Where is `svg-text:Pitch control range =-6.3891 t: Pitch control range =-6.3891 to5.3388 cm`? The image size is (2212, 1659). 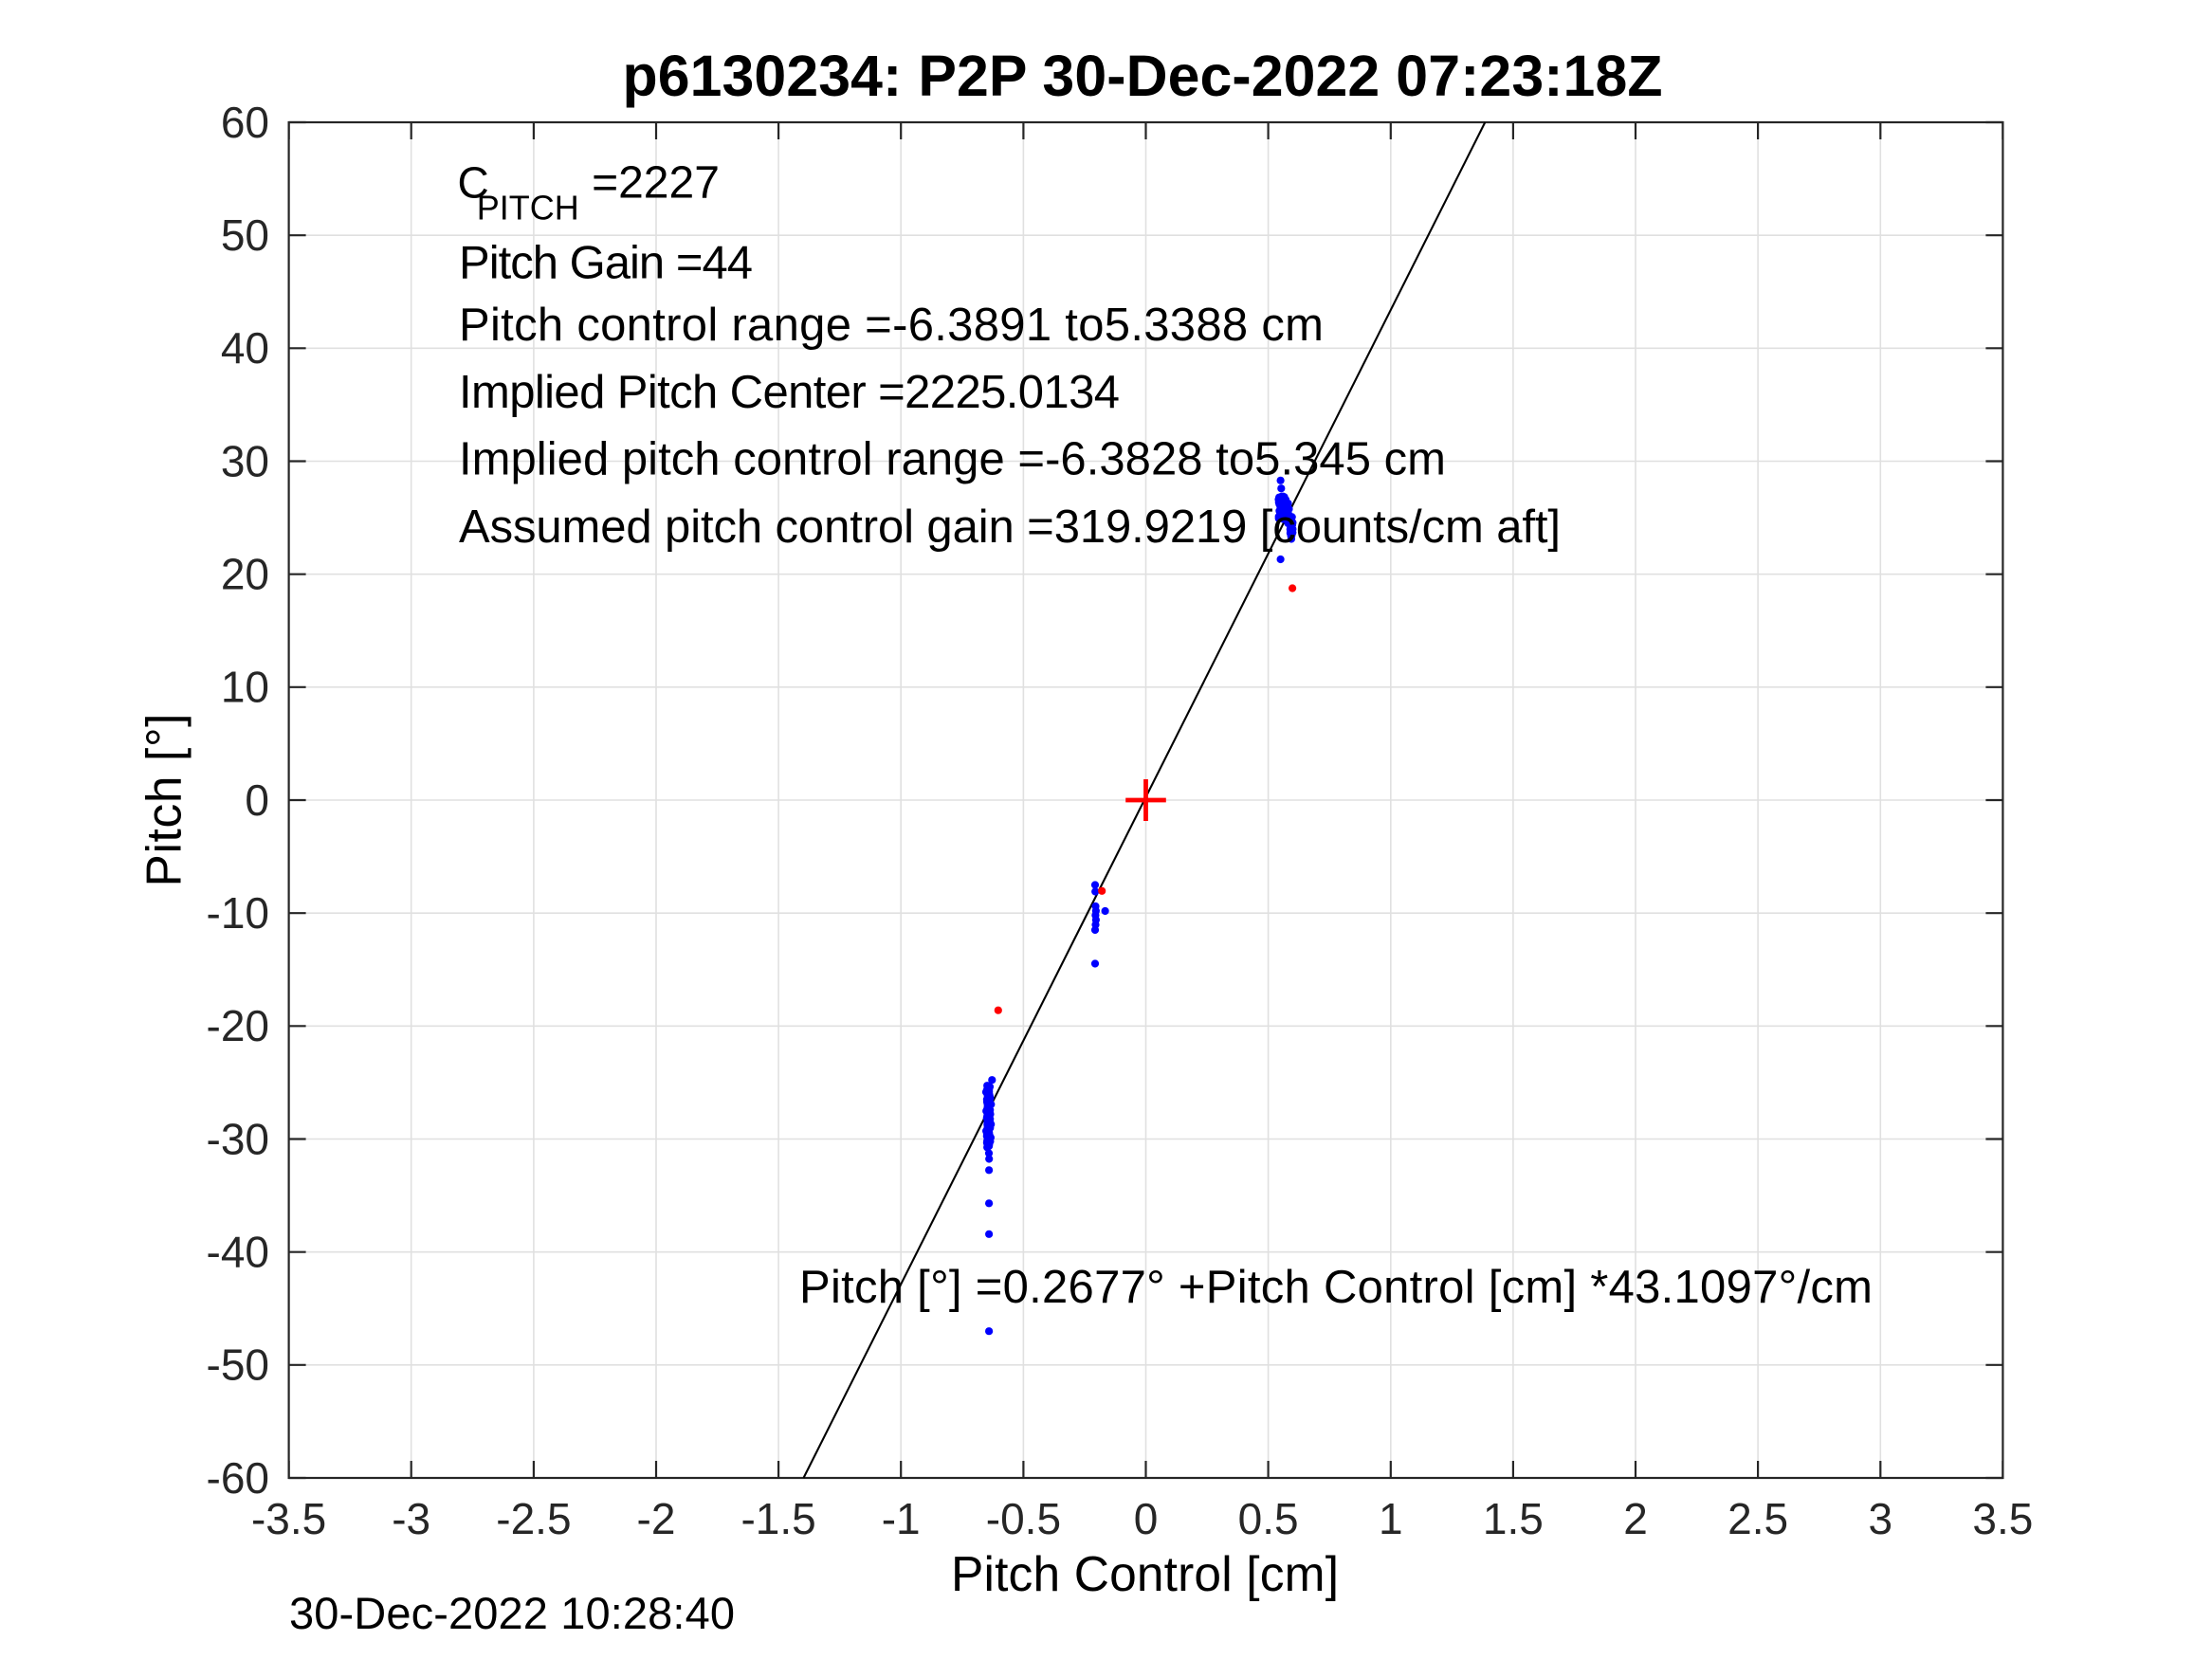 svg-text:Pitch control range =-6.3891 t: Pitch control range =-6.3891 to5.3388 cm is located at coordinates (891, 325).